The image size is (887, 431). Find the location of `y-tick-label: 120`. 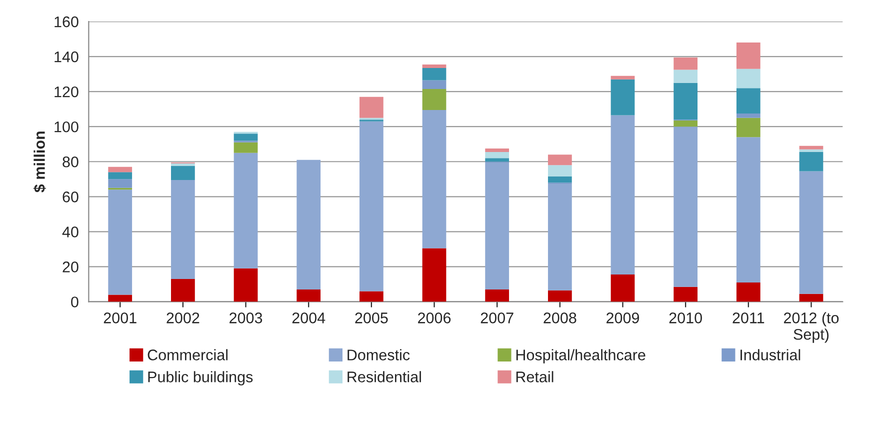

y-tick-label: 120 is located at coordinates (66, 92).